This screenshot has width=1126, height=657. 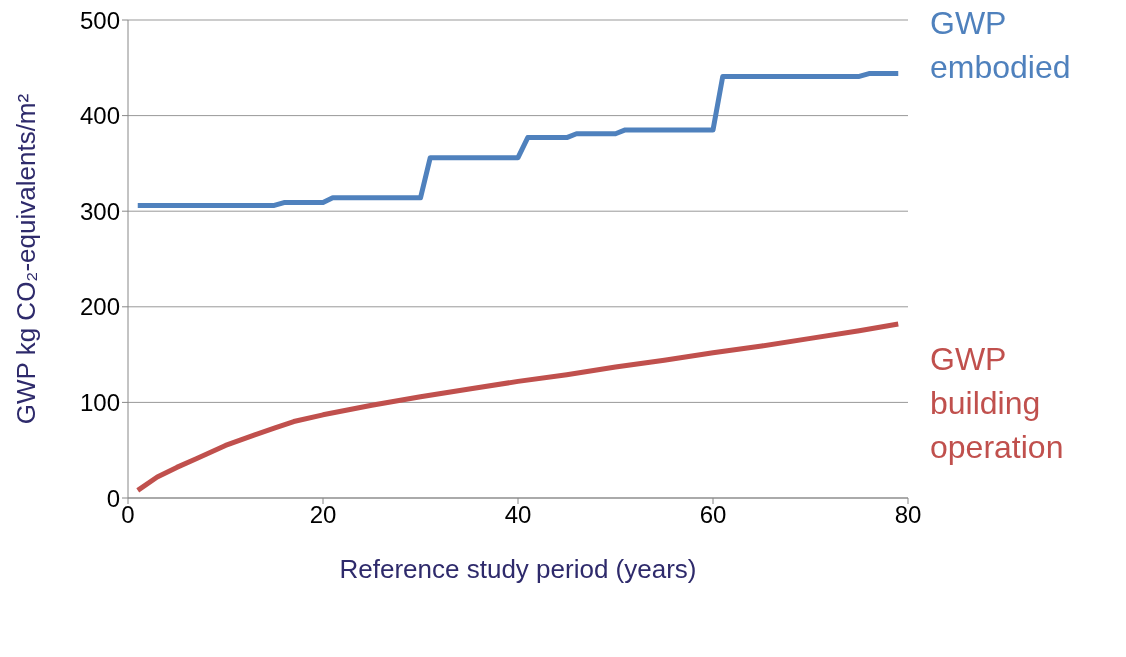 I want to click on series-label: GWP building operation, so click(x=997, y=404).